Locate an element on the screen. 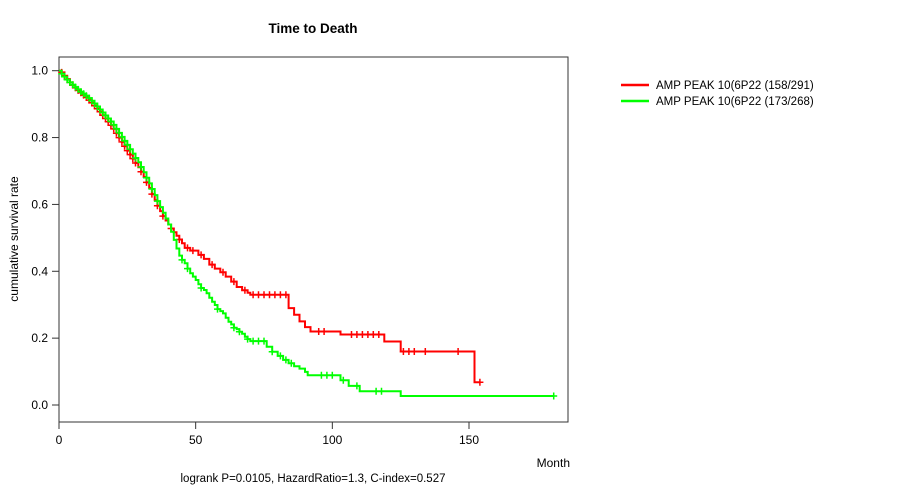 The height and width of the screenshot is (500, 900). y-tick-label: 0.6 is located at coordinates (39, 204).